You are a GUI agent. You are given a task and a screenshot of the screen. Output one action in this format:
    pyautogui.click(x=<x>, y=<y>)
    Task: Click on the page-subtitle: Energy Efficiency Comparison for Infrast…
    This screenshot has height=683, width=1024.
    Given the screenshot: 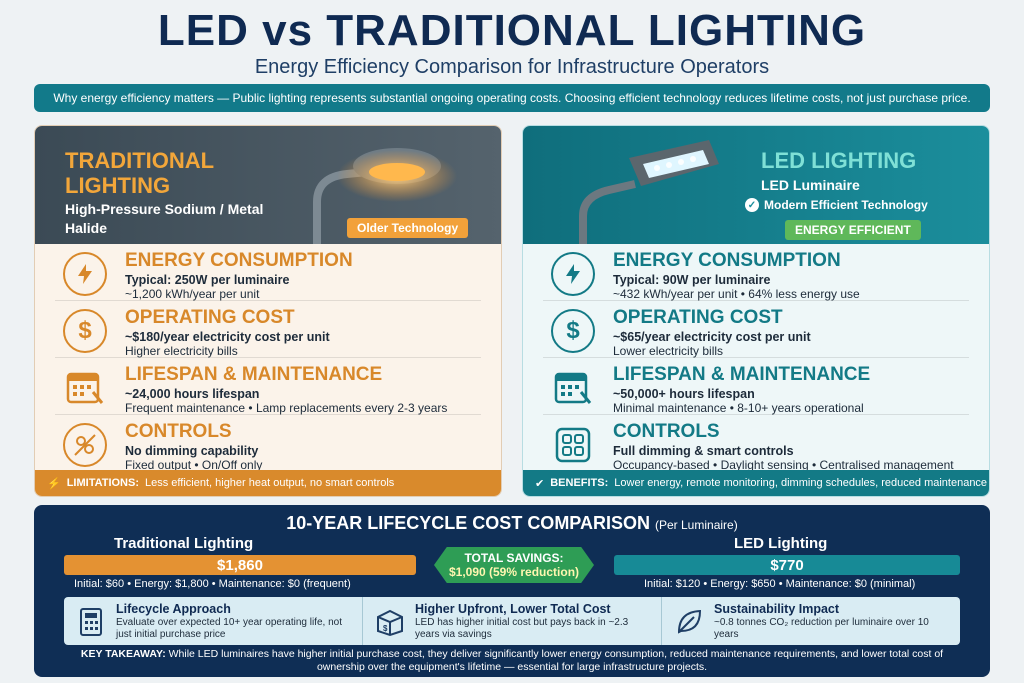 What is the action you would take?
    pyautogui.click(x=512, y=67)
    